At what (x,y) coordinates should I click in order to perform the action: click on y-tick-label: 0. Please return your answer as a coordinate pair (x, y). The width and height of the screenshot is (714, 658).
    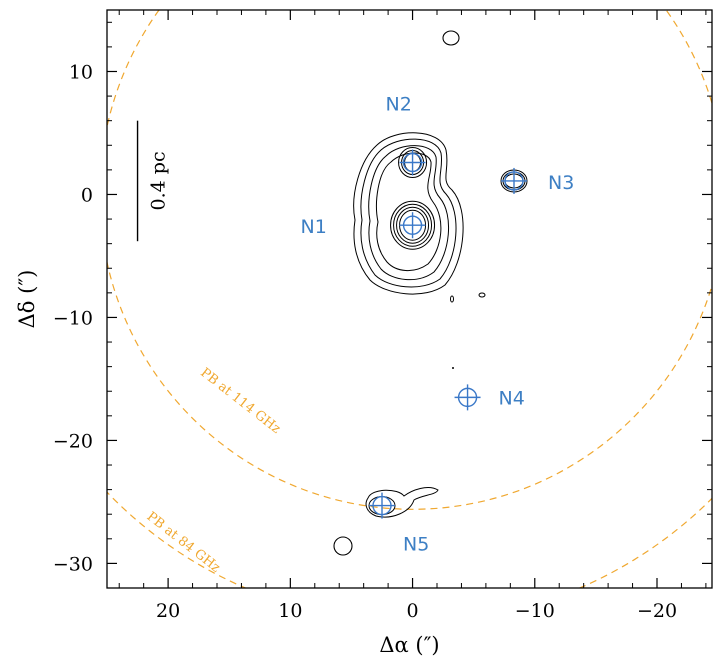
    Looking at the image, I should click on (87, 195).